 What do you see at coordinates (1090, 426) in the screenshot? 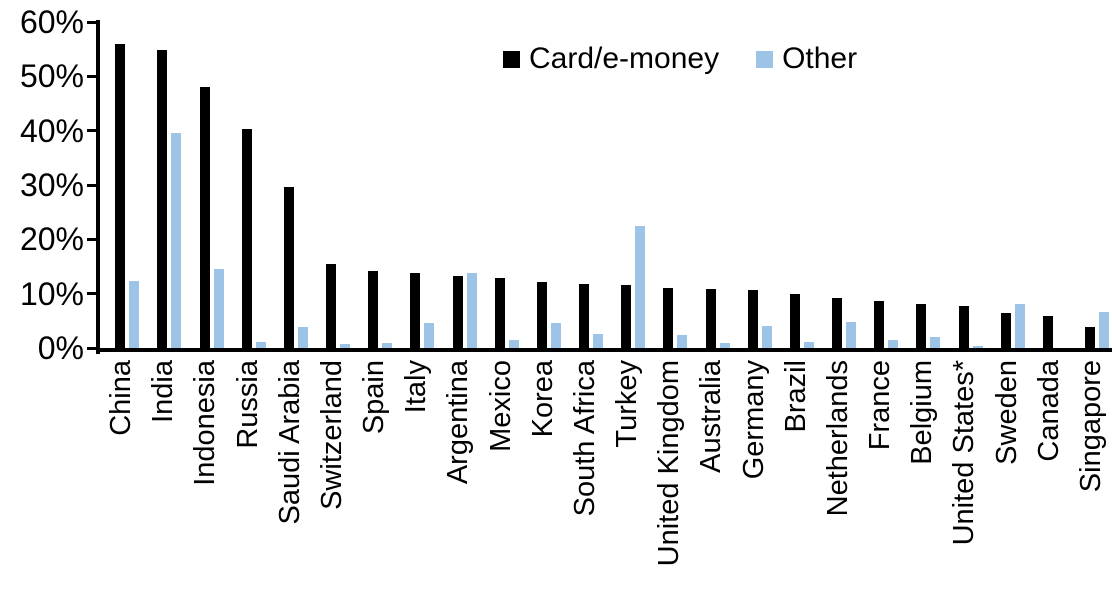
I see `x-label-singapore: Singapore` at bounding box center [1090, 426].